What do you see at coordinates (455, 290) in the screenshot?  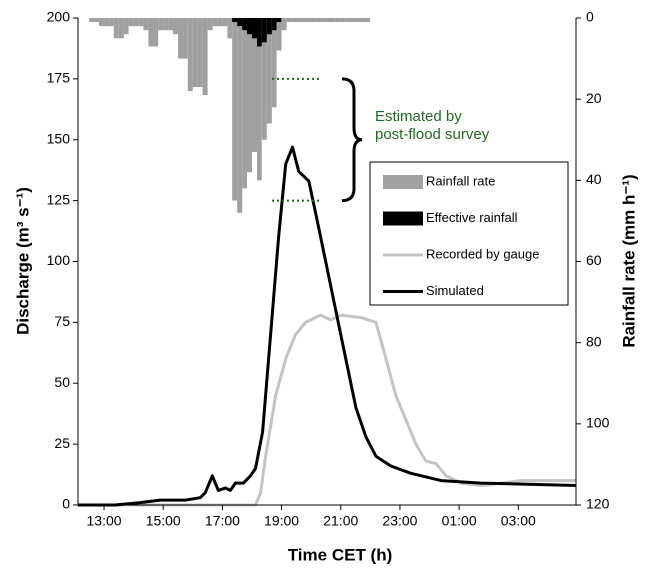 I see `legend-label: Simulated` at bounding box center [455, 290].